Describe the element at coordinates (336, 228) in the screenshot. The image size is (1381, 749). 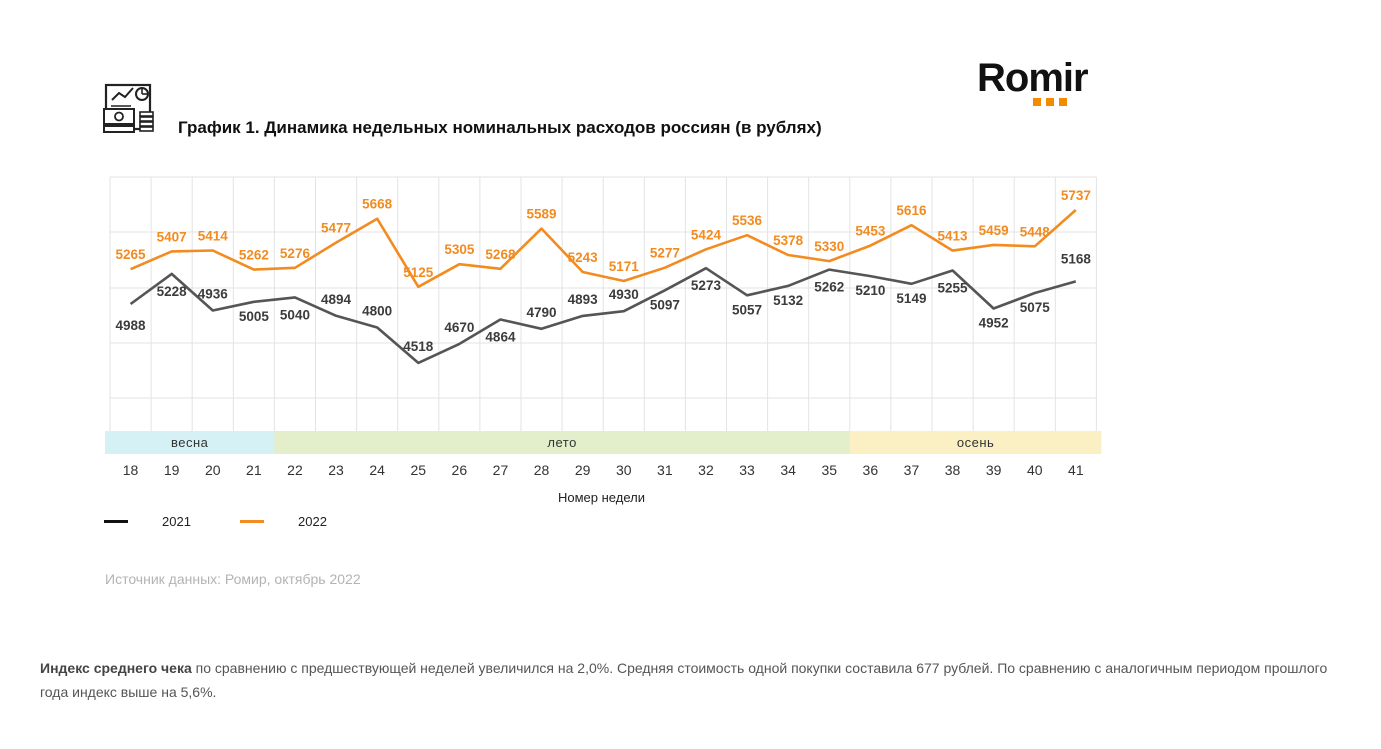
I see `data-label-2022: 5477` at that location.